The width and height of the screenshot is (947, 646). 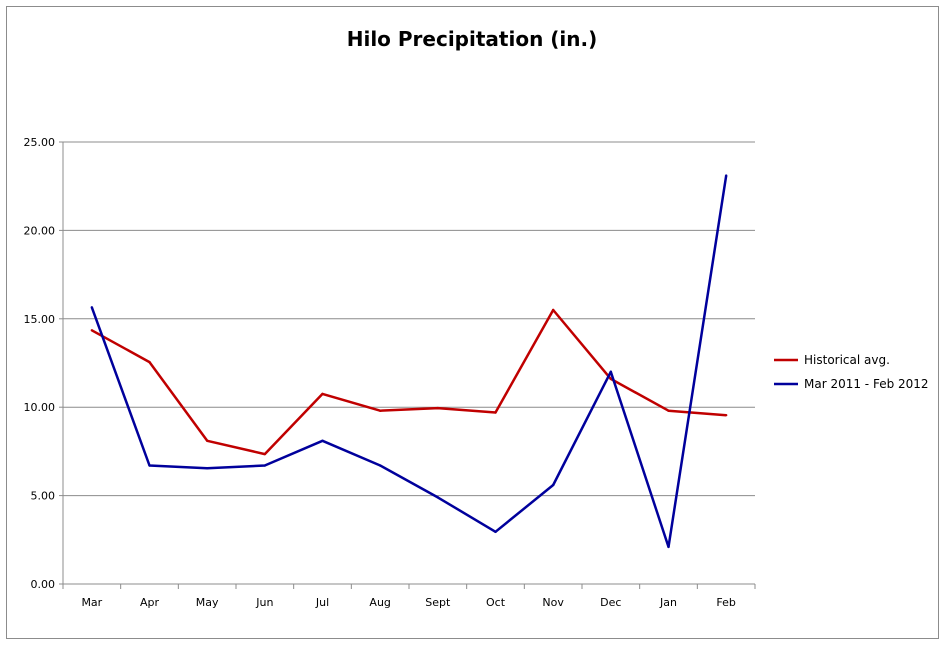 What do you see at coordinates (40, 230) in the screenshot?
I see `y-tick-label: 20.00` at bounding box center [40, 230].